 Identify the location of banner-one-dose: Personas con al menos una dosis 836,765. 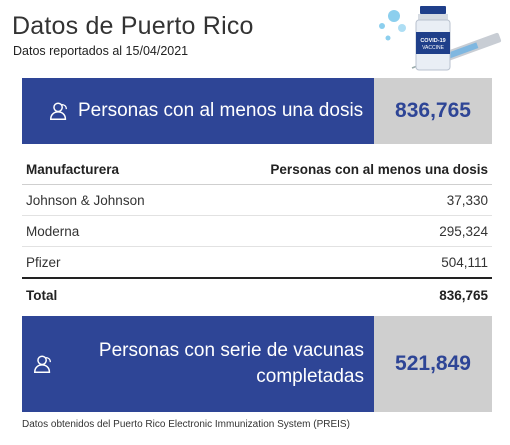
(257, 111).